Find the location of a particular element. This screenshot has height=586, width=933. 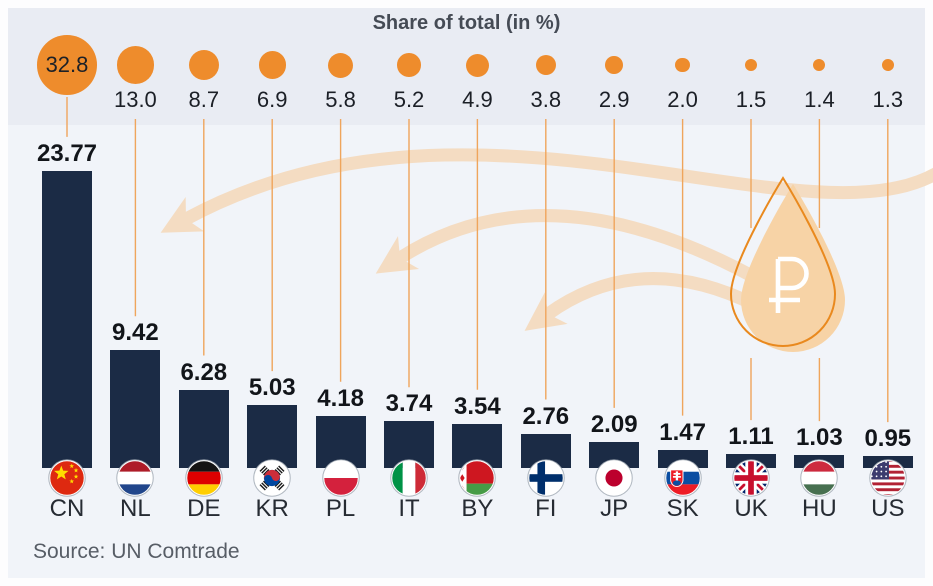

country-code-label: FI is located at coordinates (546, 508).